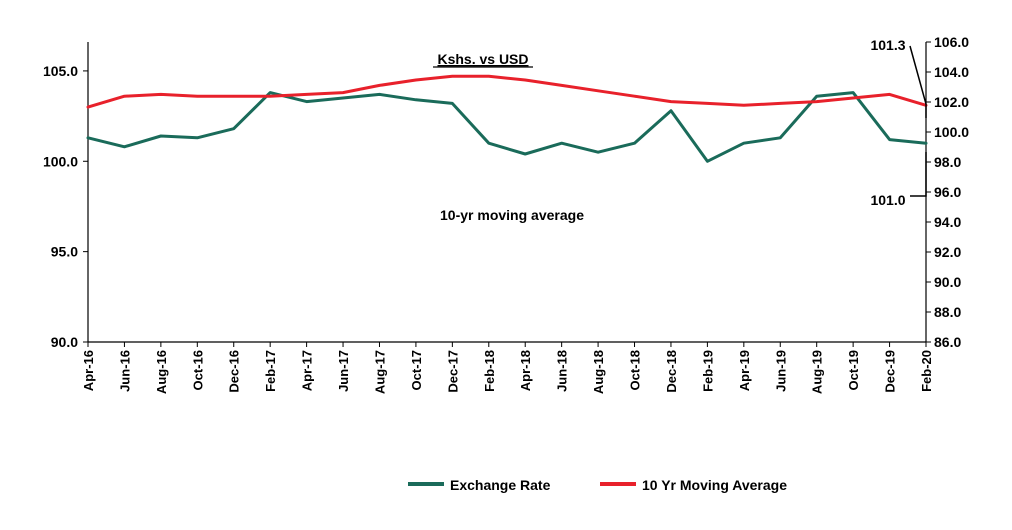 This screenshot has width=1012, height=530. I want to click on x-tick-label: Dec-19, so click(890, 371).